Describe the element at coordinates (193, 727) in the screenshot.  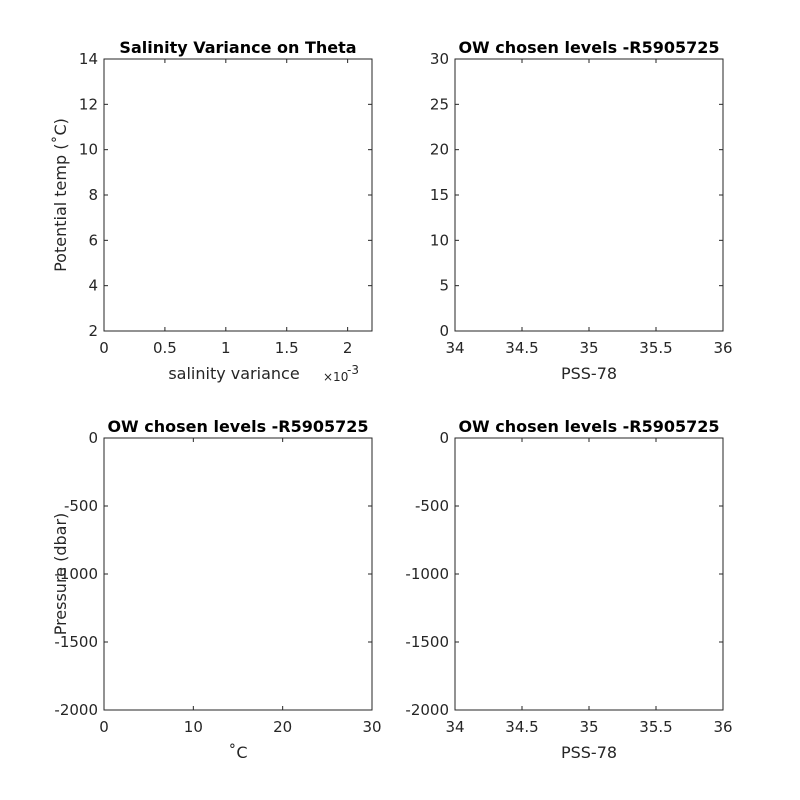
I see `x-tick-label: 10` at that location.